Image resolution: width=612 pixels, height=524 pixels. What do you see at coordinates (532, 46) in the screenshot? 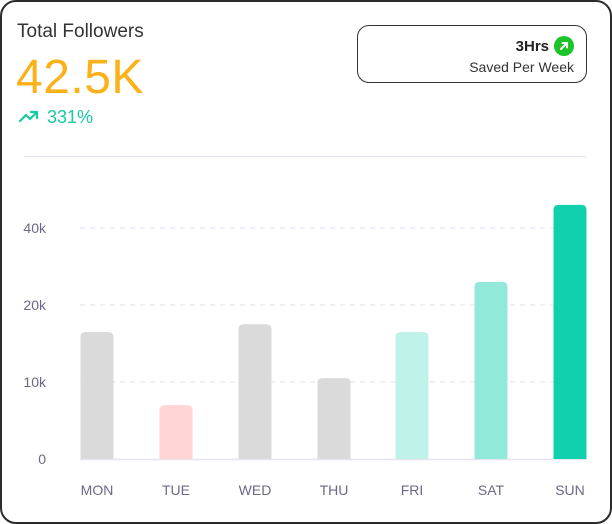
I see `saved-hours-value: 3Hrs` at bounding box center [532, 46].